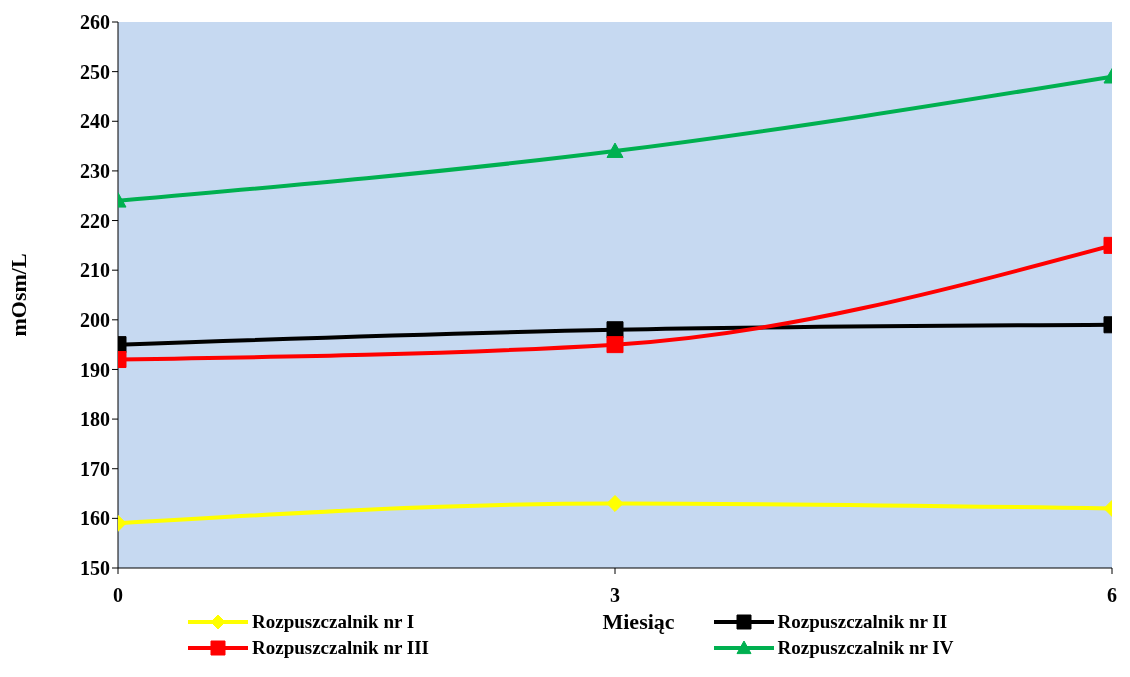 The width and height of the screenshot is (1130, 677). What do you see at coordinates (615, 595) in the screenshot?
I see `x-tick-label: 3` at bounding box center [615, 595].